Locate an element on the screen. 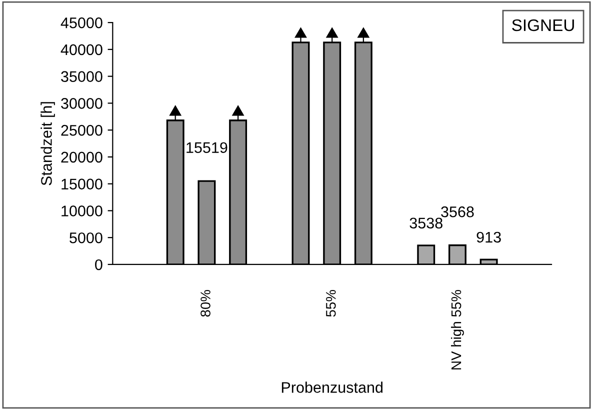 This screenshot has height=410, width=593. y-tick-label: 25000 is located at coordinates (81, 130).